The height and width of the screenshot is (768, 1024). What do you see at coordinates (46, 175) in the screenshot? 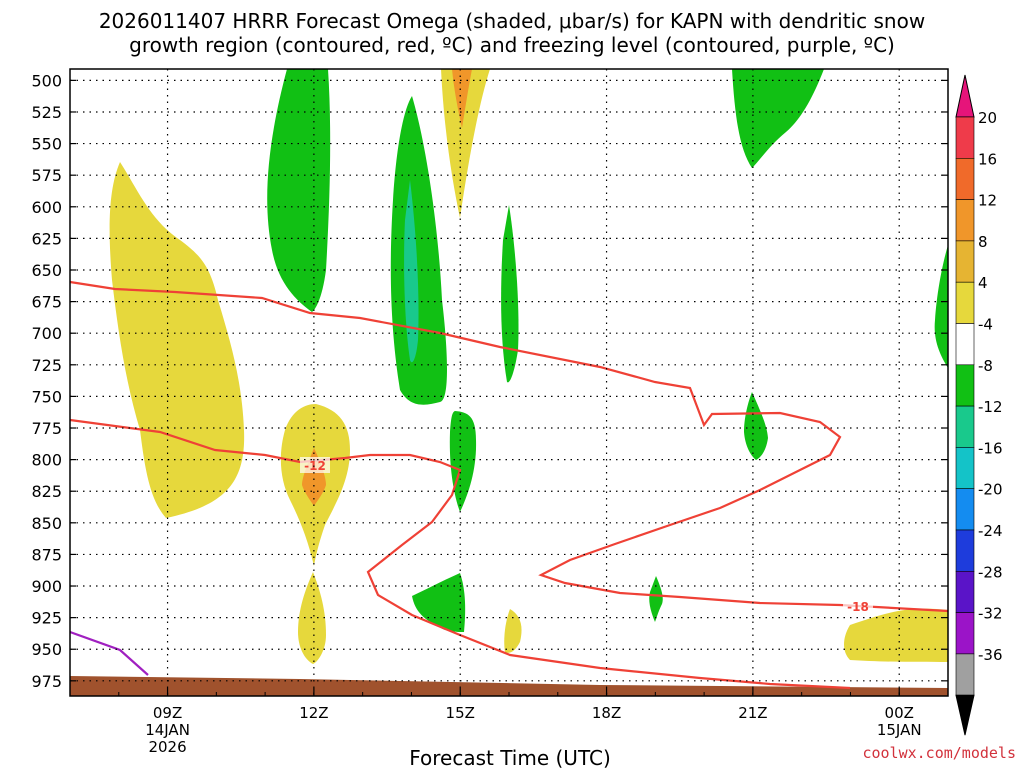
I see `y-tick-label: 575` at bounding box center [46, 175].